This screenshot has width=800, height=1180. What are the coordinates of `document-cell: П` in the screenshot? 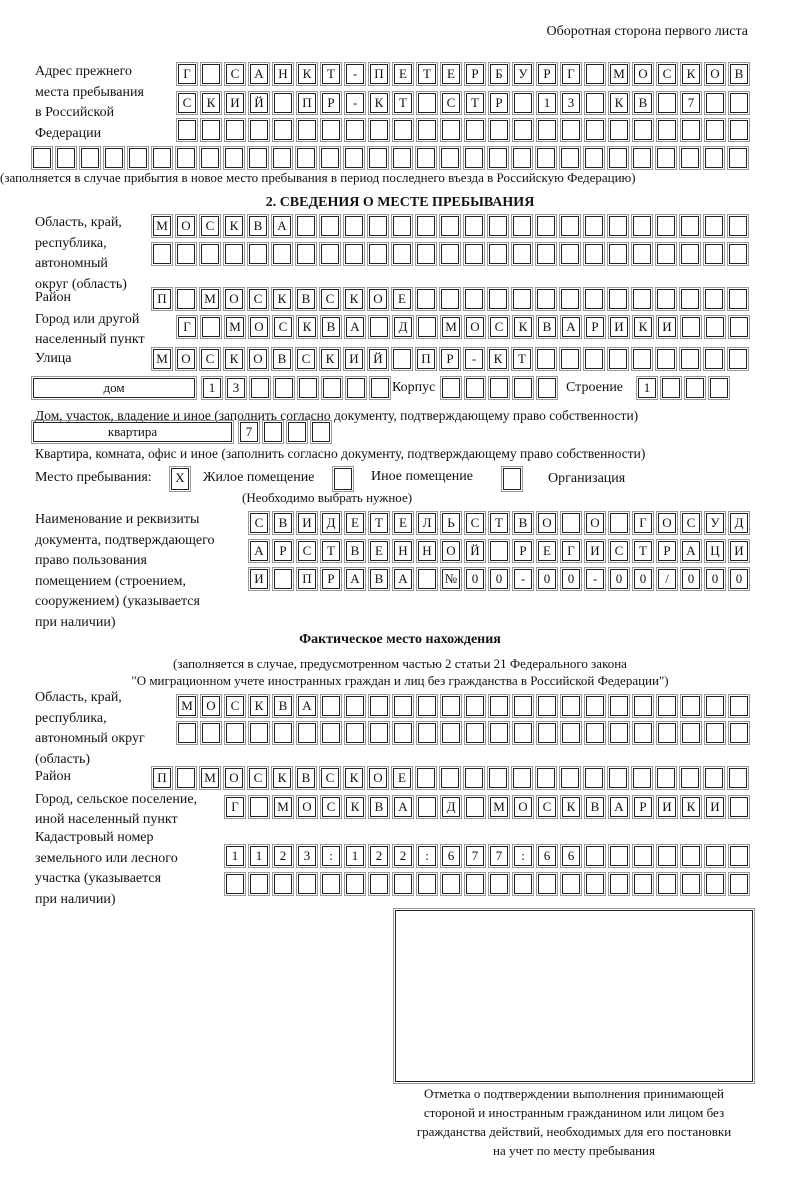 It's located at (307, 579).